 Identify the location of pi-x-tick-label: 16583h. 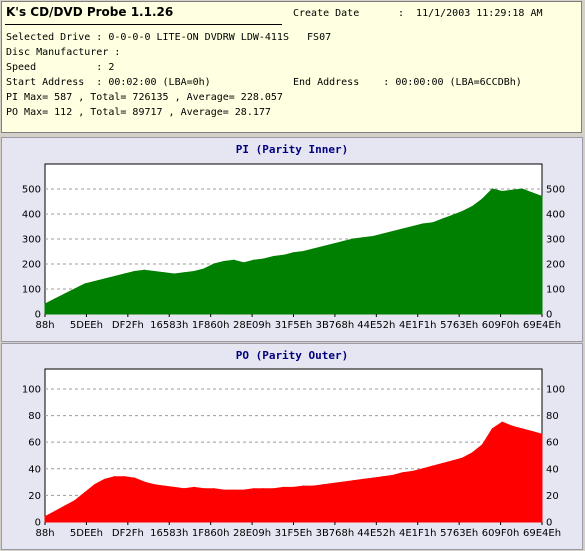
(169, 325).